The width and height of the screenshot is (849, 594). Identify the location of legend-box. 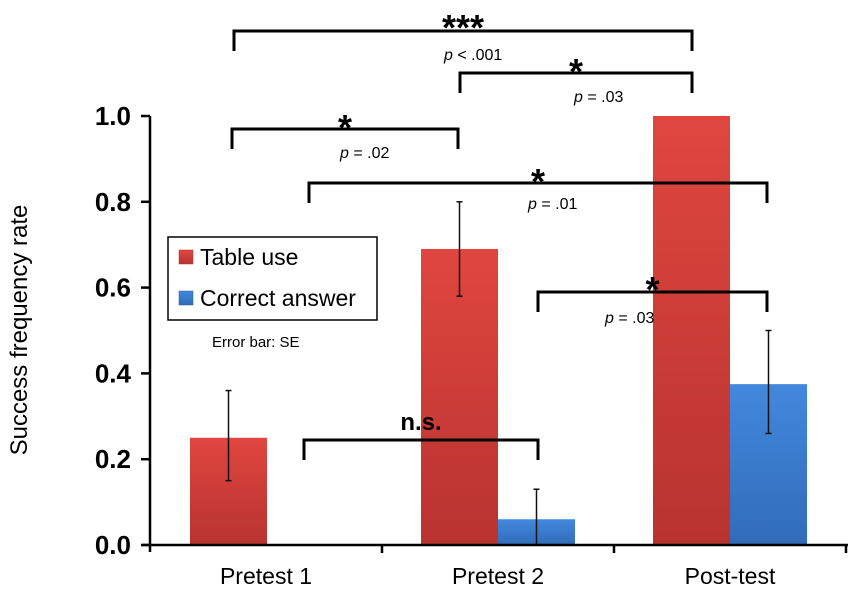
(272, 278).